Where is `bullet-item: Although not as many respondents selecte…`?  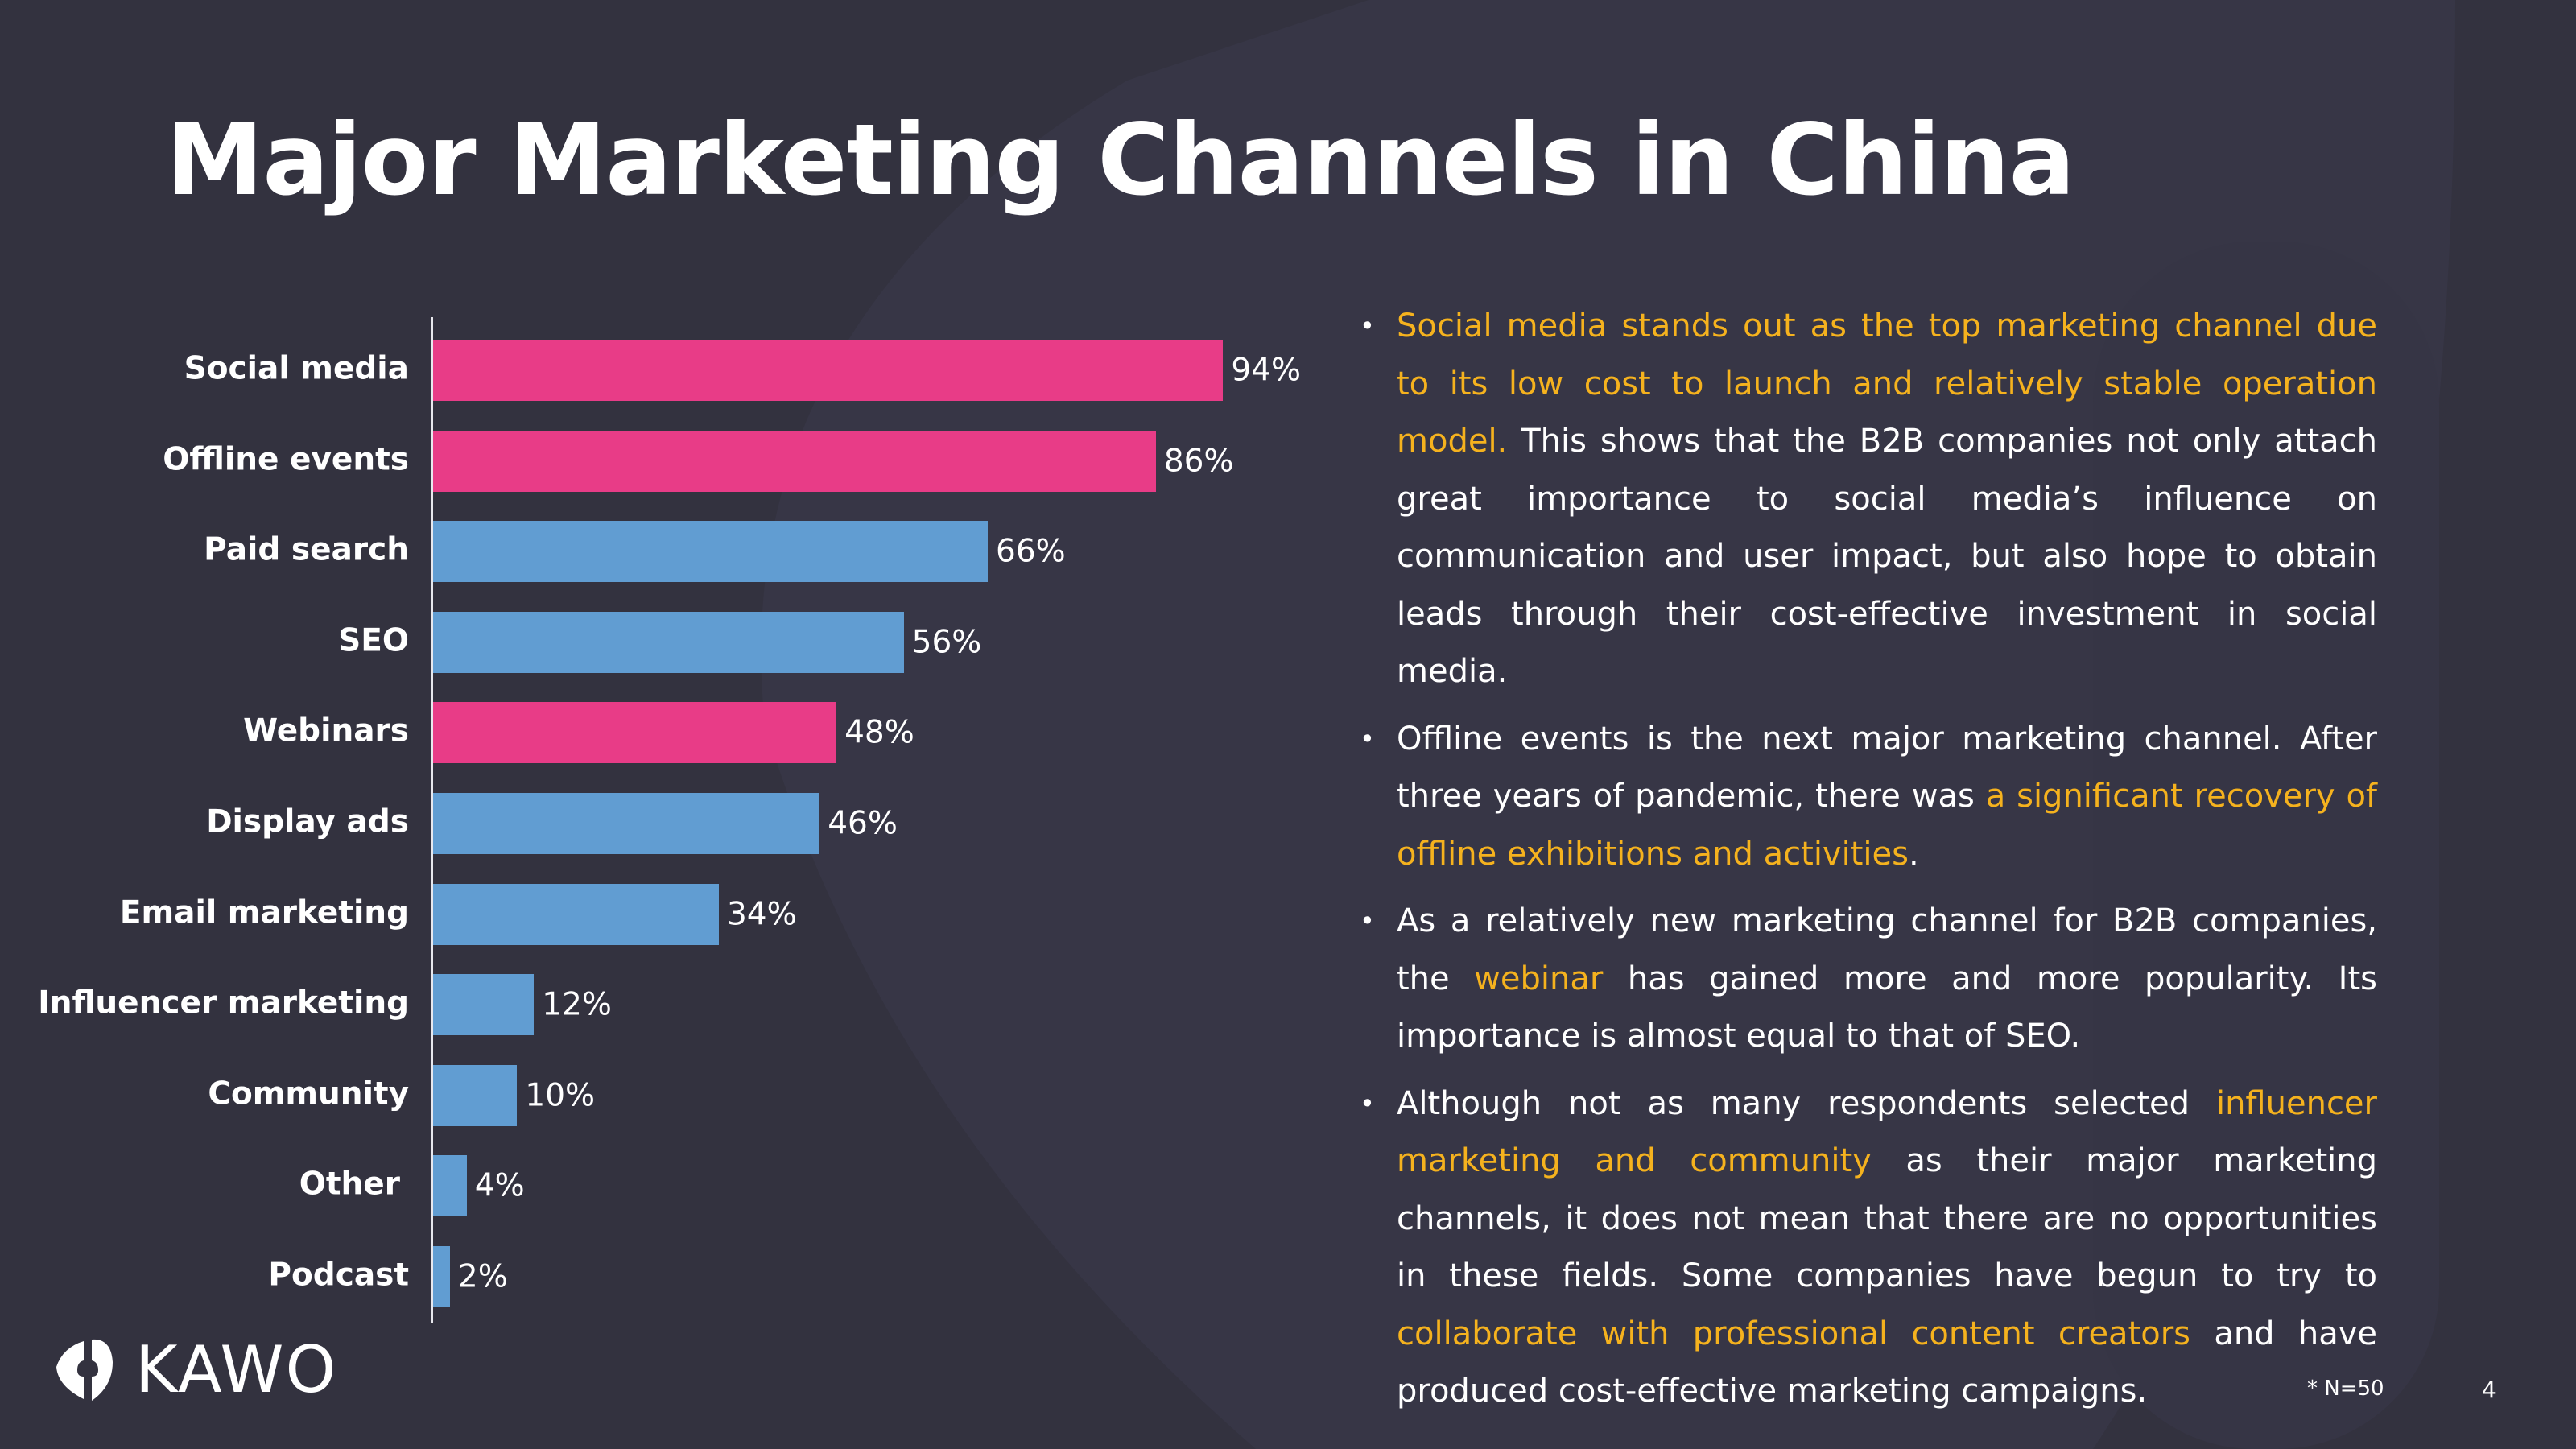
bullet-item: Although not as many respondents selecte… is located at coordinates (1869, 1248).